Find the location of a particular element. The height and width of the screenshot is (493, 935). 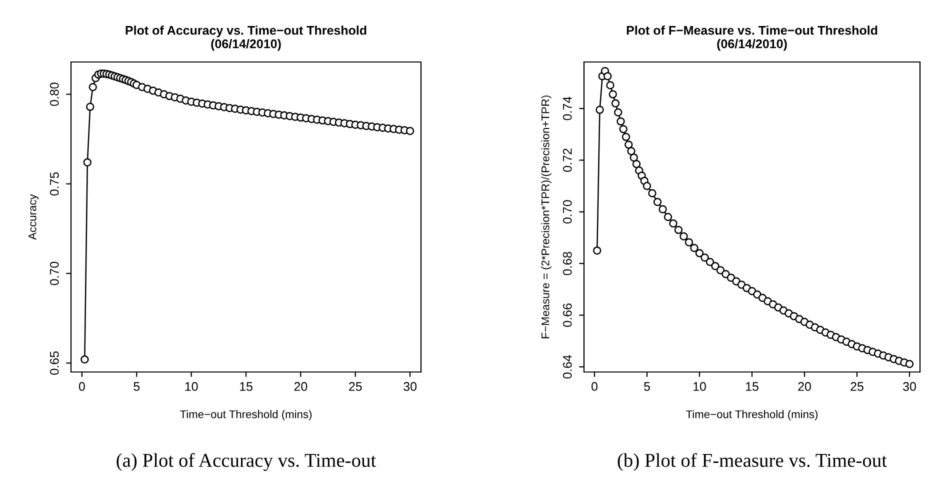

y-tick-label: 0.66 is located at coordinates (567, 315).